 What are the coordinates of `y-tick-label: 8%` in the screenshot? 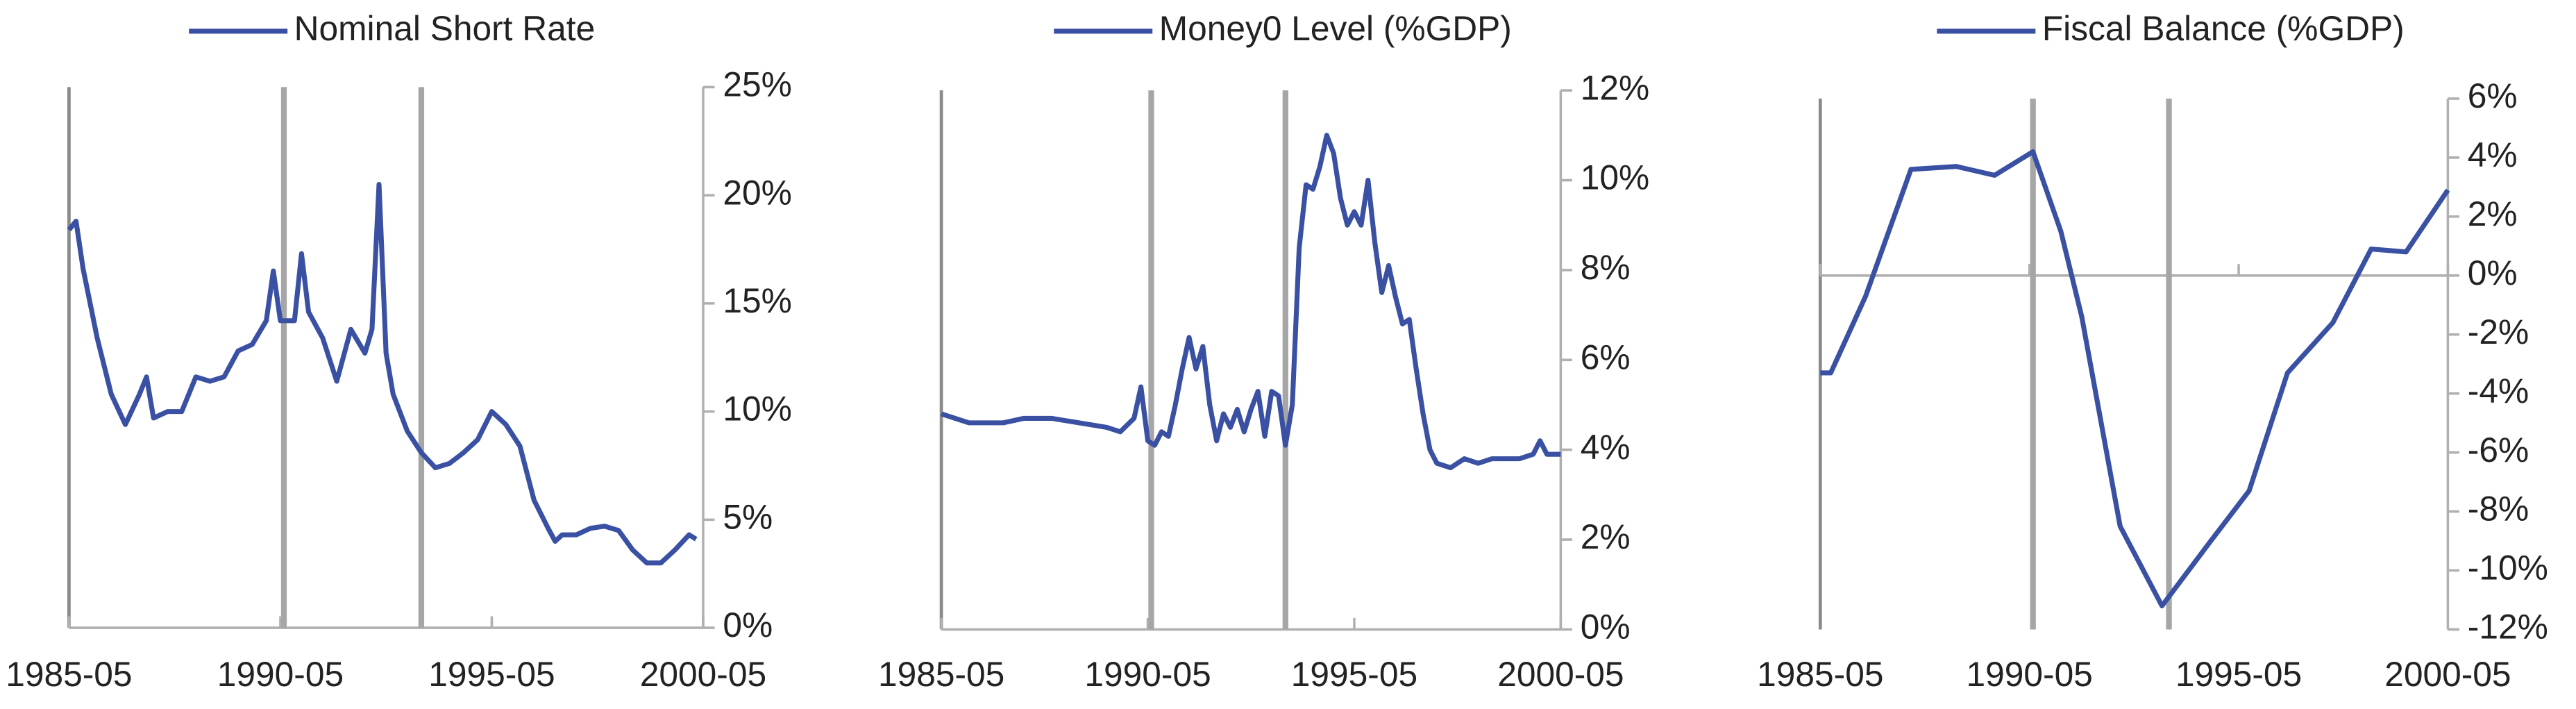 It's located at (1606, 267).